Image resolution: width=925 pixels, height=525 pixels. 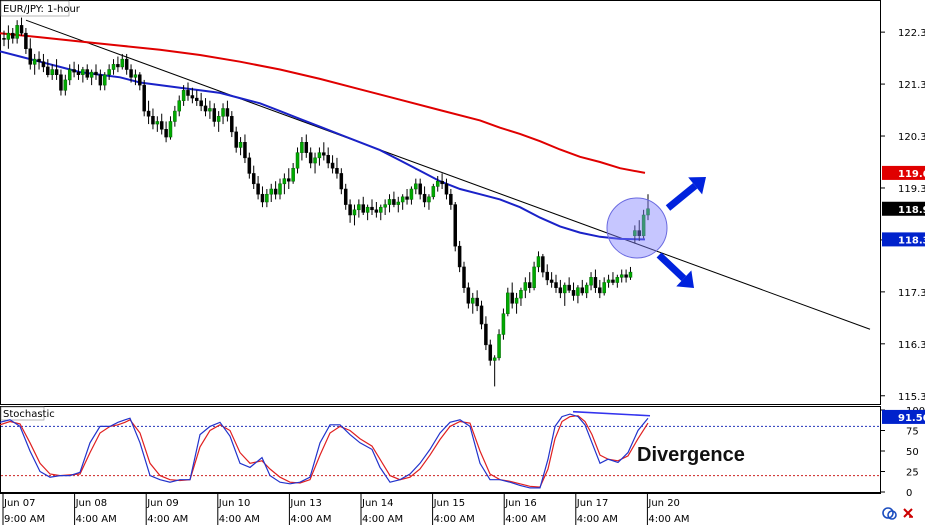 I want to click on divergence-label: Divergence, so click(x=691, y=455).